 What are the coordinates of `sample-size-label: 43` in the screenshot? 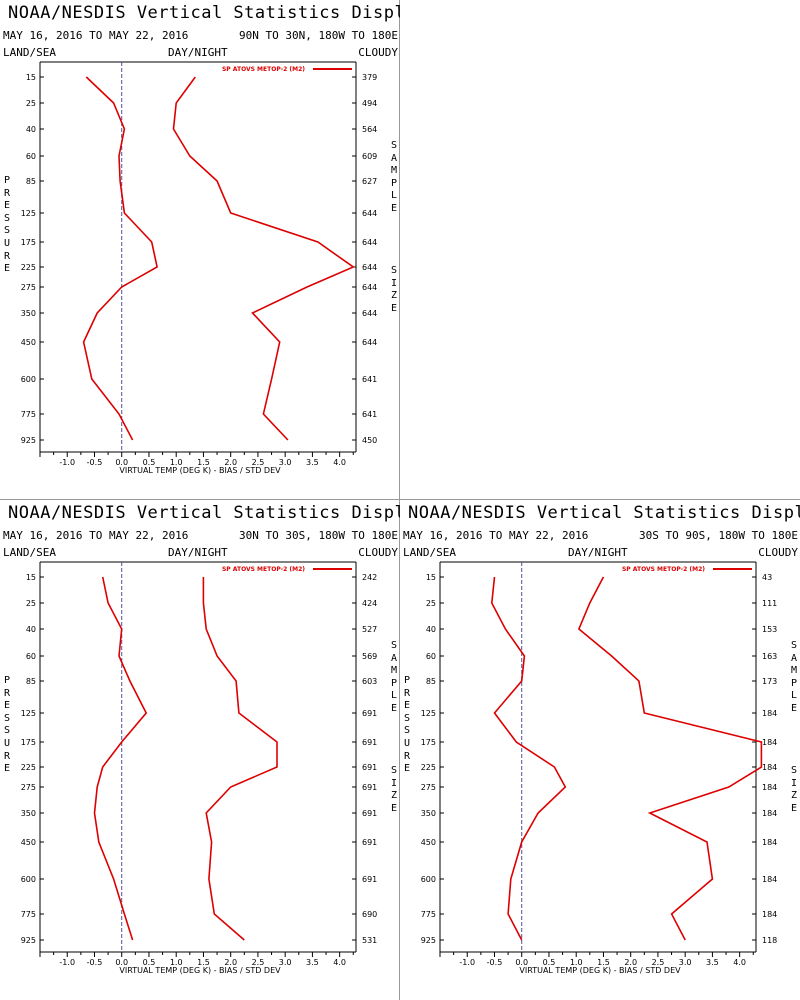 It's located at (767, 577).